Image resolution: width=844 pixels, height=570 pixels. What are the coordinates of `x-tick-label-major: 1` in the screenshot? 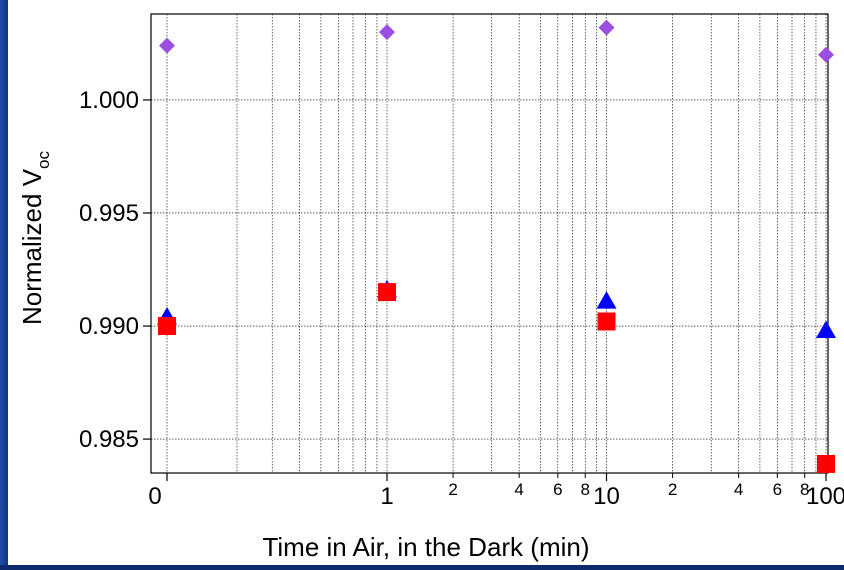 It's located at (386, 496).